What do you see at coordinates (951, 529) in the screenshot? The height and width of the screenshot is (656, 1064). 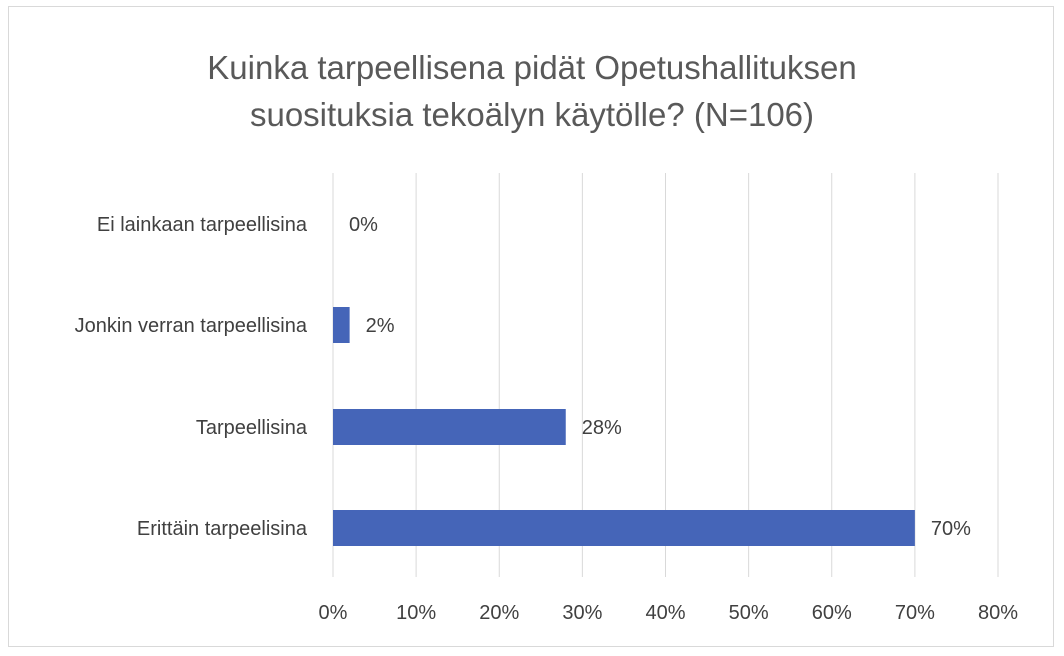 I see `data-label: 70%` at bounding box center [951, 529].